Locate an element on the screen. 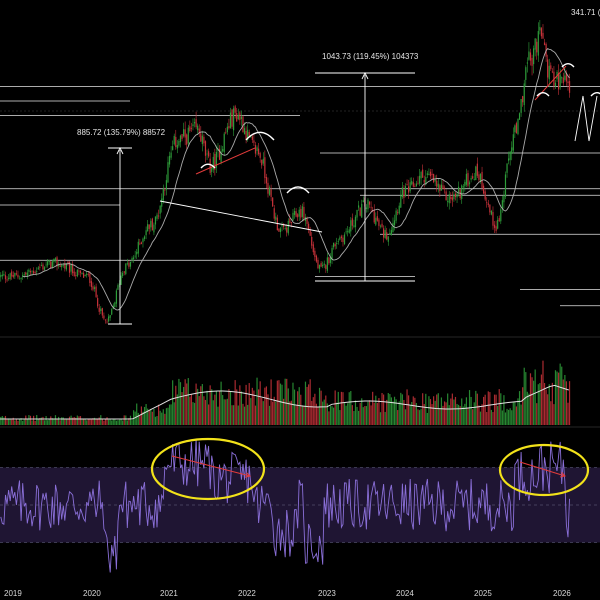 The image size is (600, 600). peak-arc is located at coordinates (543, 94).